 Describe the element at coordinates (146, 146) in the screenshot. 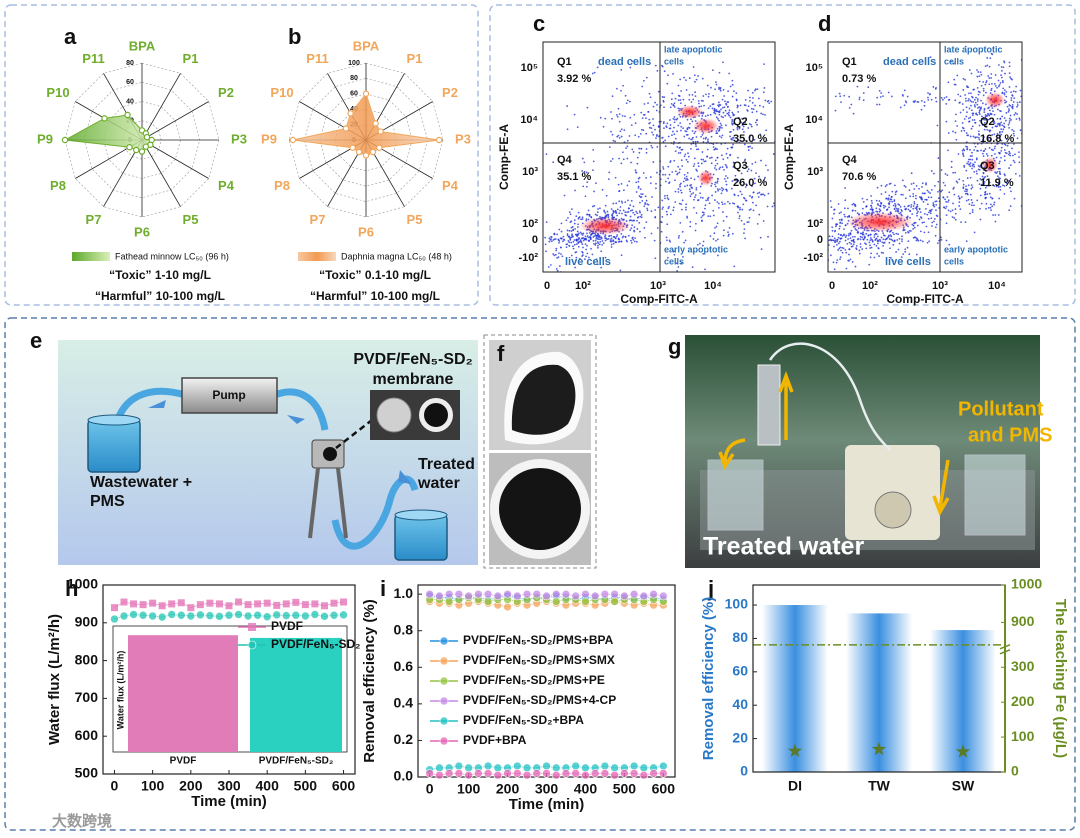

I see `radar-point` at that location.